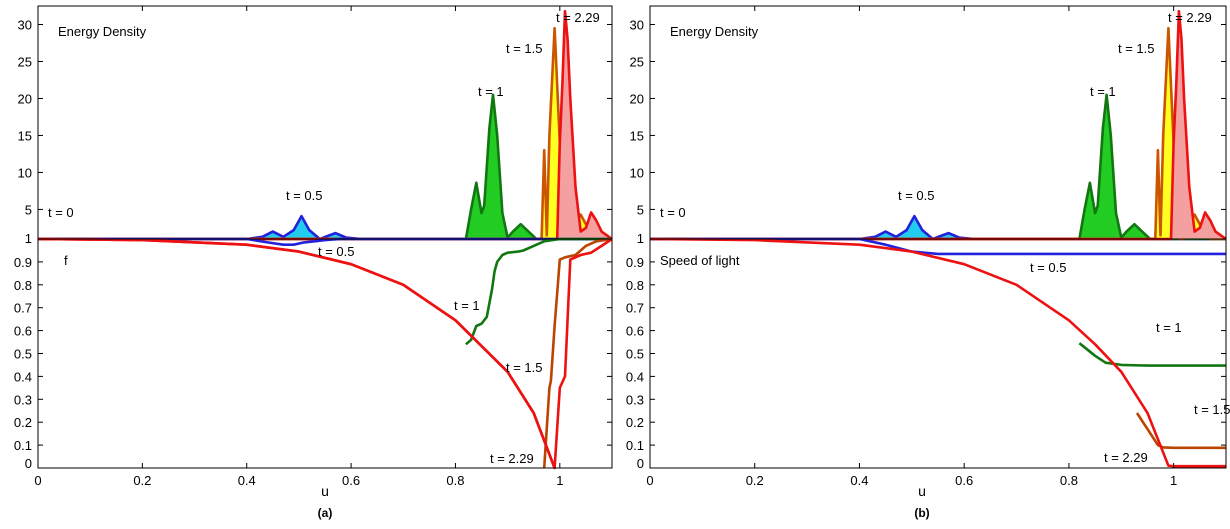 This screenshot has width=1230, height=529. What do you see at coordinates (921, 513) in the screenshot?
I see `panel-caption: (b)` at bounding box center [921, 513].